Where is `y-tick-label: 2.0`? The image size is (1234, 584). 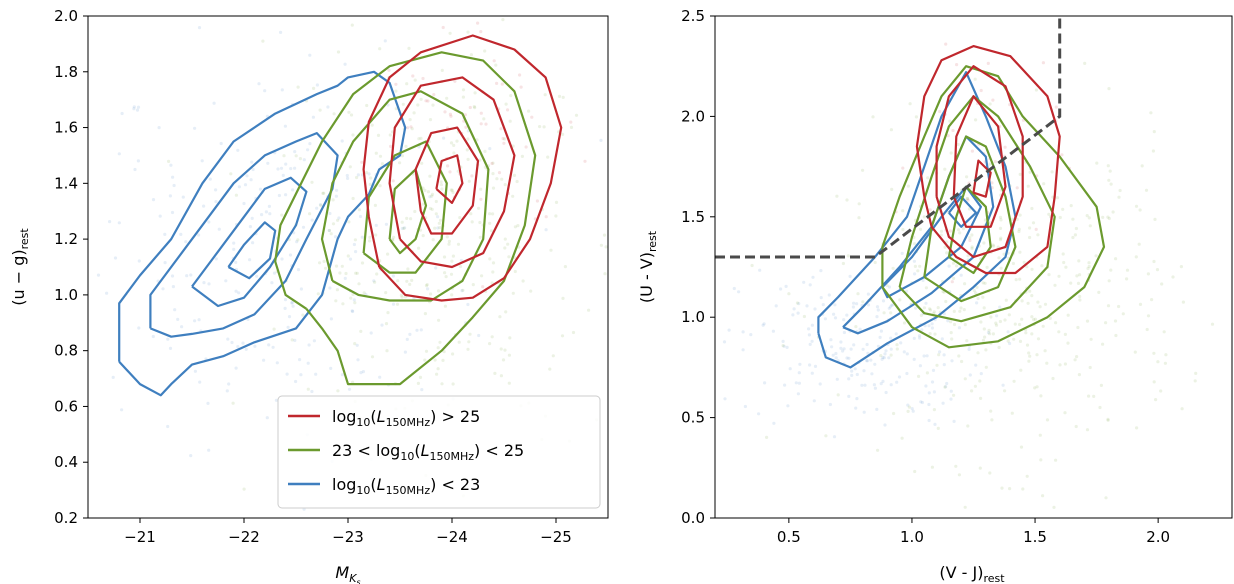
y-tick-label: 2.0 is located at coordinates (66, 16).